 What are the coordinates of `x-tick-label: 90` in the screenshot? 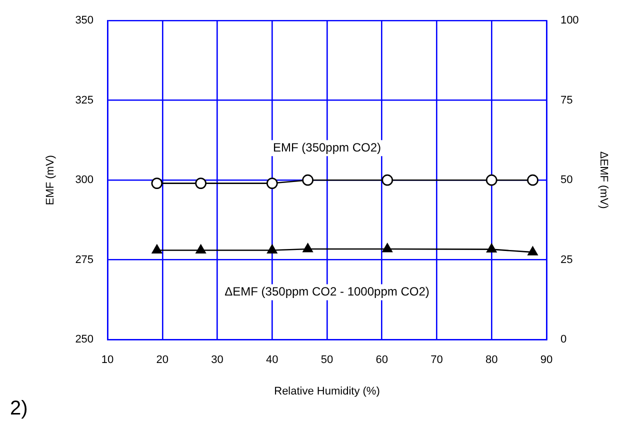 It's located at (546, 360).